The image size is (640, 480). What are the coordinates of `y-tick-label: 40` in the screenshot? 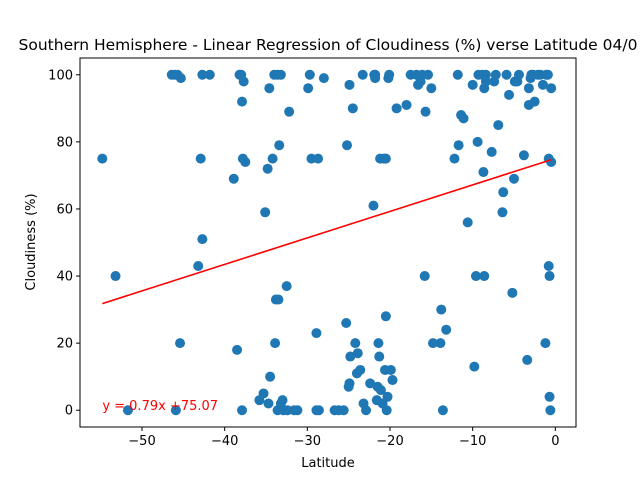 It's located at (64, 277).